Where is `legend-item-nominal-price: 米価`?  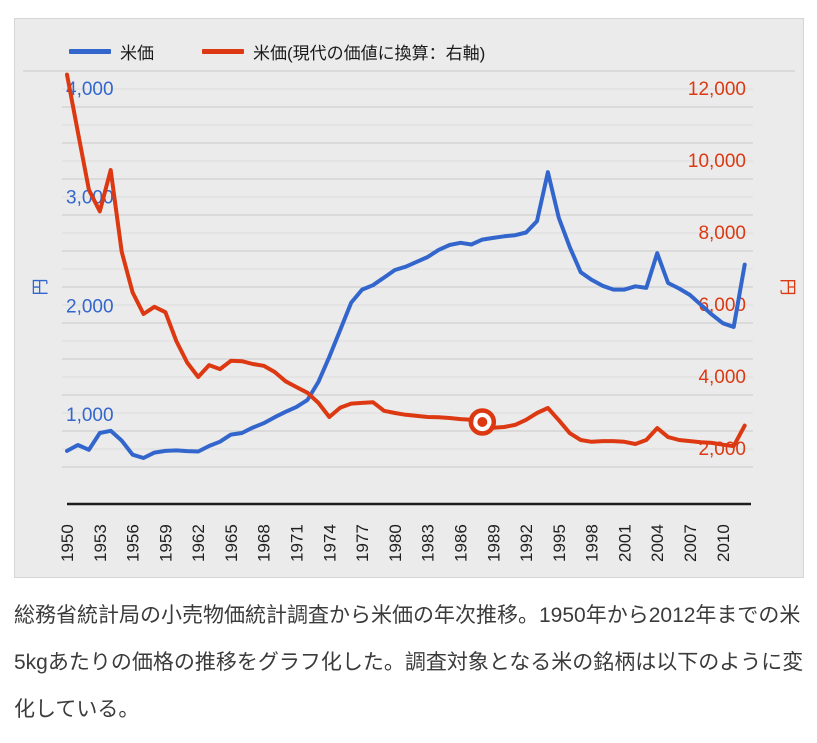
legend-item-nominal-price: 米価 is located at coordinates (111, 51).